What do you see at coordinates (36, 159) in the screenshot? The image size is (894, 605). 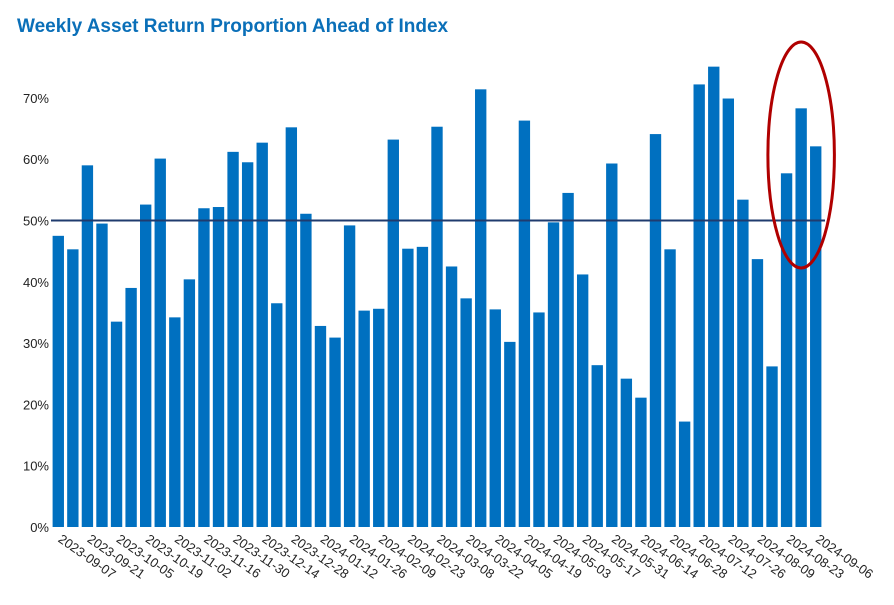 I see `y-tick-label: 60%` at bounding box center [36, 159].